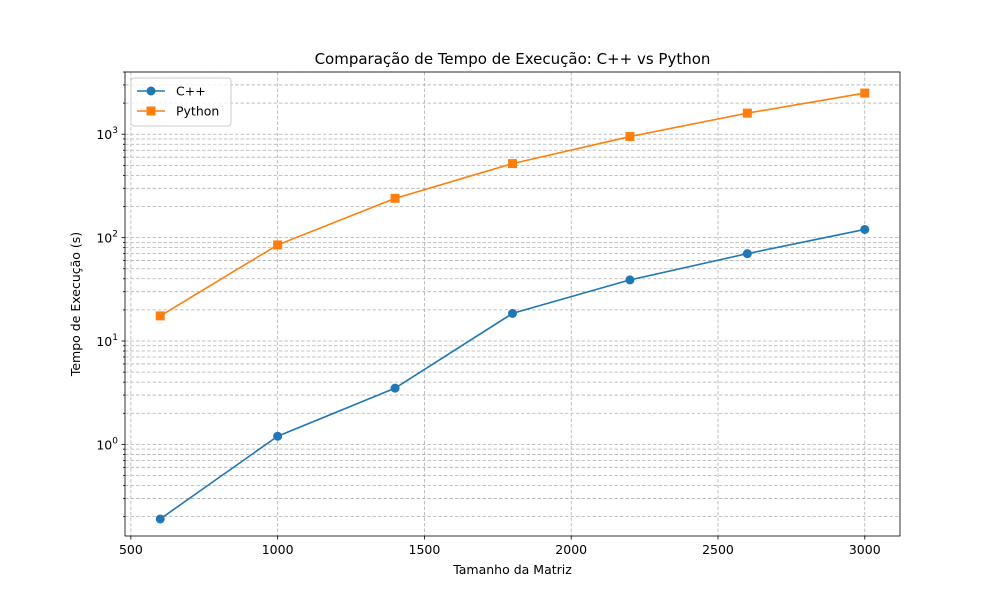  Describe the element at coordinates (171, 91) in the screenshot. I see `legend-item: C++` at that location.